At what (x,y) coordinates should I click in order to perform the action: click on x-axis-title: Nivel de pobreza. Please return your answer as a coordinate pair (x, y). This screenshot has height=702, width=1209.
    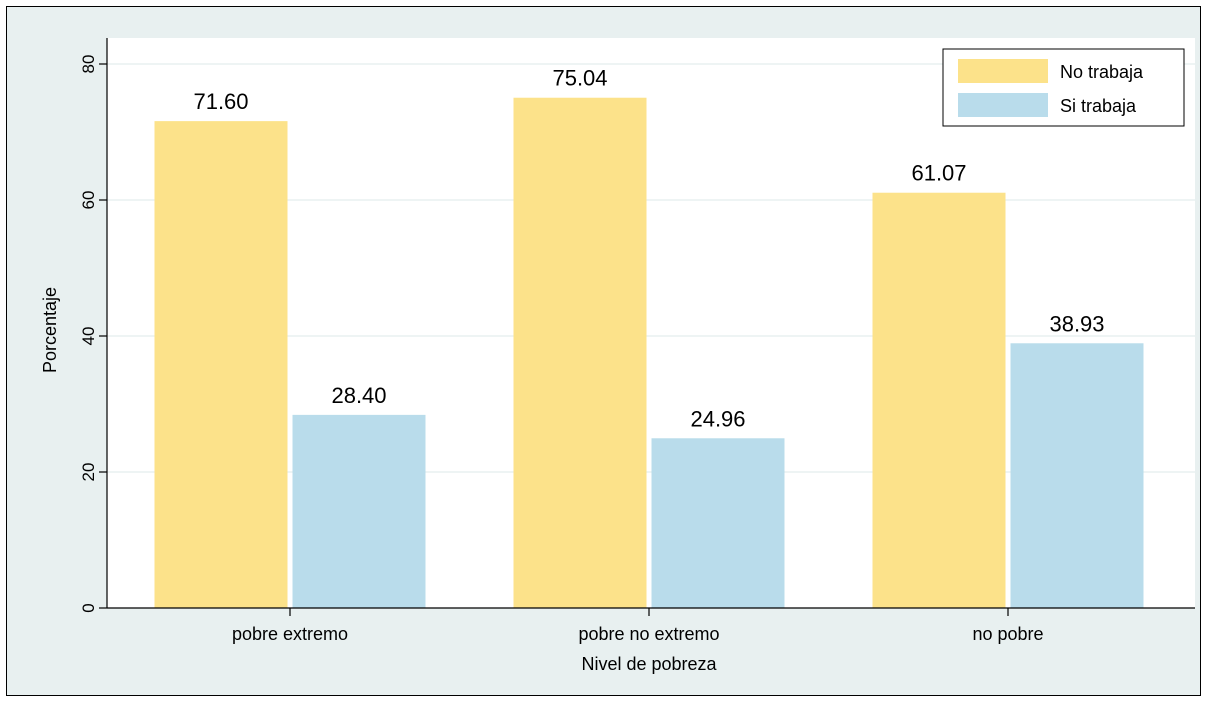
    Looking at the image, I should click on (649, 664).